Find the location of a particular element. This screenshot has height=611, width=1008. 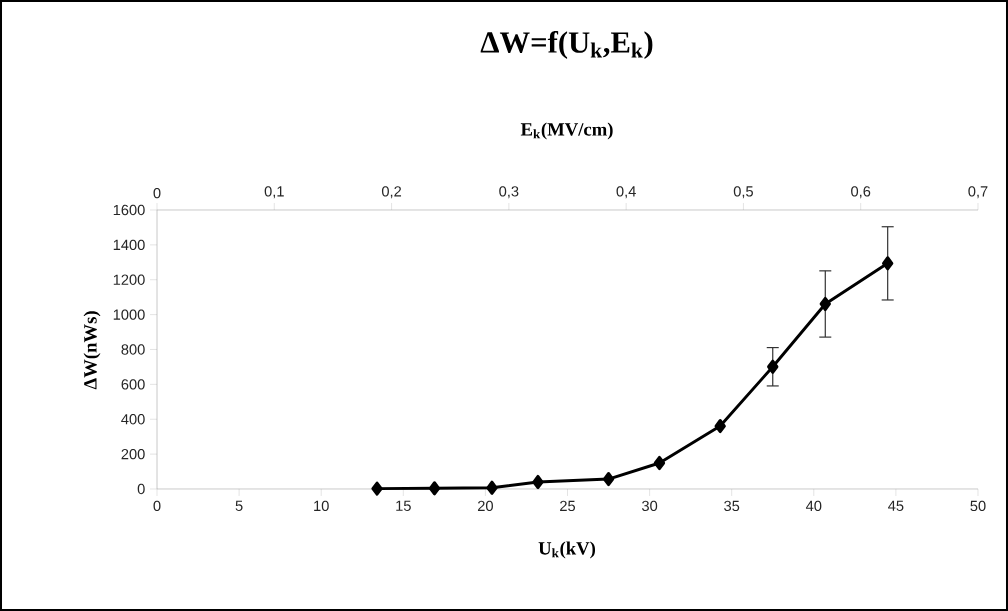

x-tick-label: 45 is located at coordinates (896, 505).